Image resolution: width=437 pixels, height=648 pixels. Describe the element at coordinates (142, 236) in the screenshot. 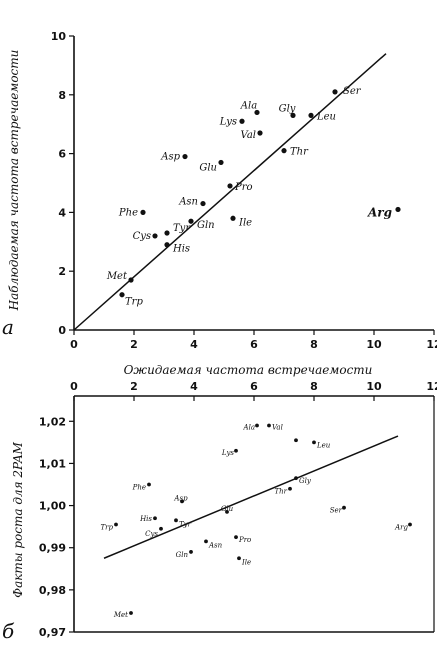

I see `panel-a-point-label: Cys` at that location.